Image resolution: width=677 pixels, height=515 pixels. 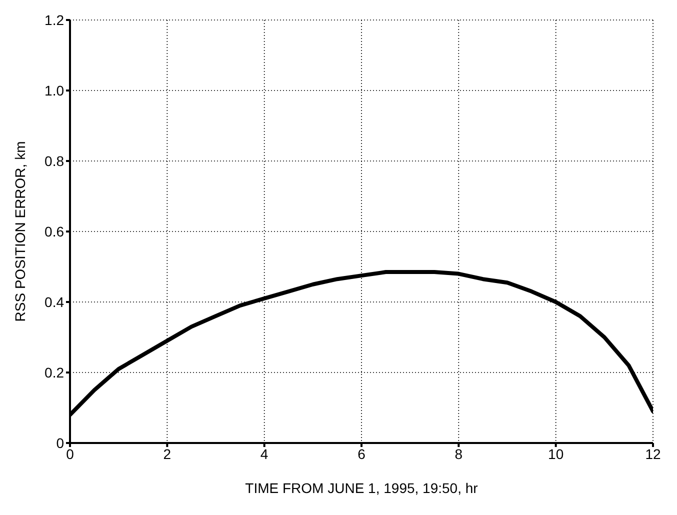 What do you see at coordinates (54, 20) in the screenshot?
I see `y-tick-label: 1.2` at bounding box center [54, 20].